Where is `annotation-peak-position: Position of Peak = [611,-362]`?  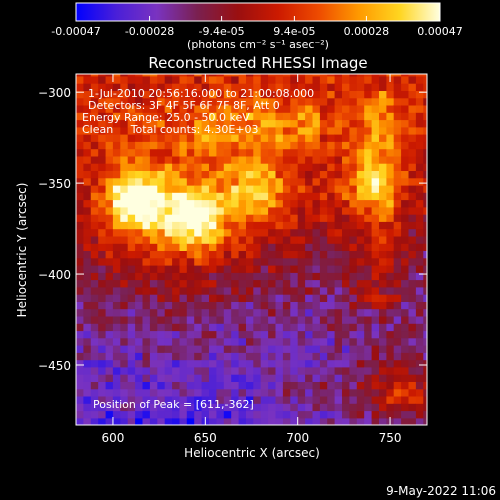 annotation-peak-position: Position of Peak = [611,-362] is located at coordinates (173, 404).